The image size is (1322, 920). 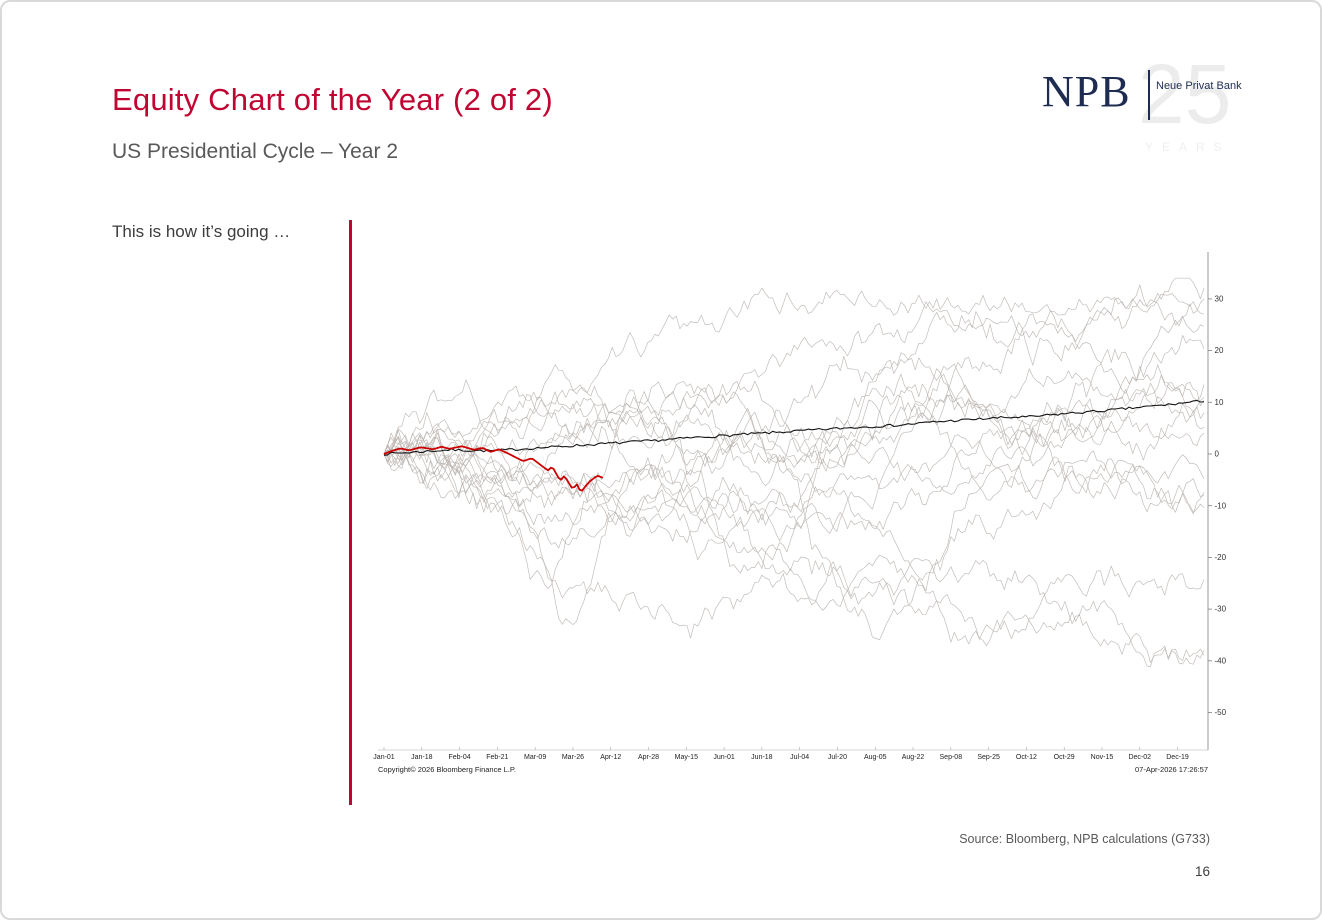 I want to click on vertical-accent-rule, so click(x=350, y=512).